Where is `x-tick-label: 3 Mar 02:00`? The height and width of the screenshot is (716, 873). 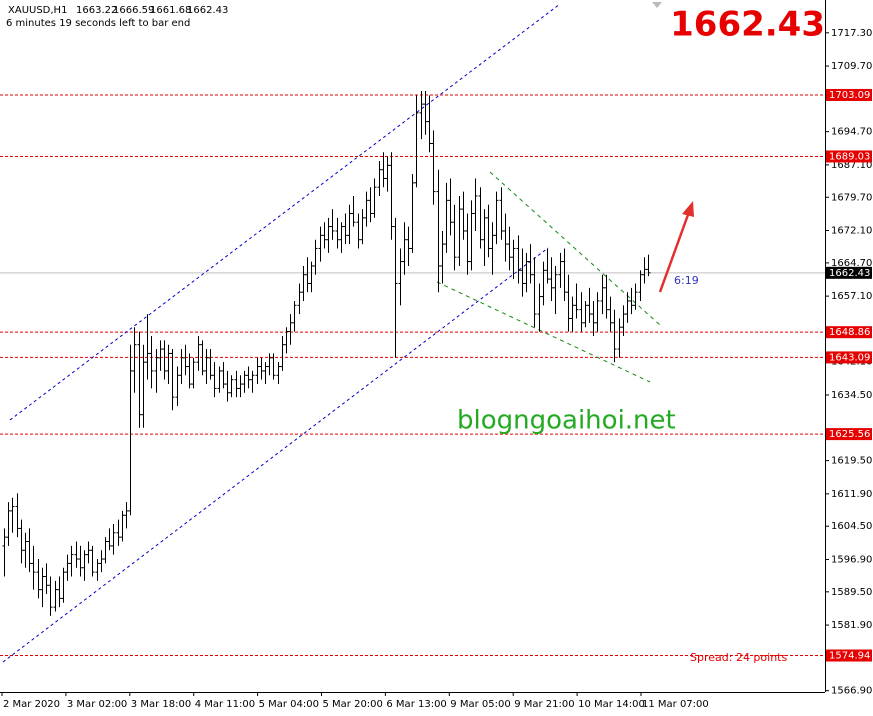 x-tick-label: 3 Mar 02:00 is located at coordinates (97, 704).